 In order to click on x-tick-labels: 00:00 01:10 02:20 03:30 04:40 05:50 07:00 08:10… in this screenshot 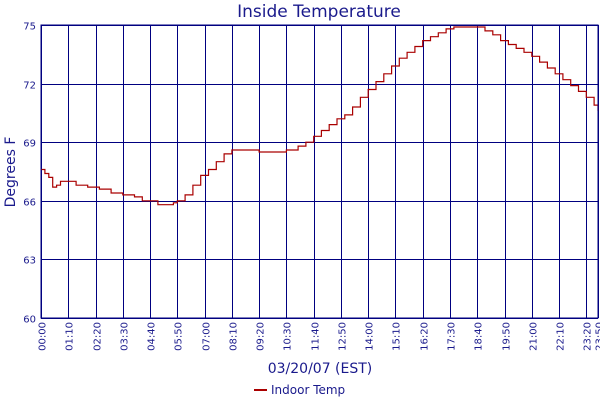, I will do `click(319, 336)`.